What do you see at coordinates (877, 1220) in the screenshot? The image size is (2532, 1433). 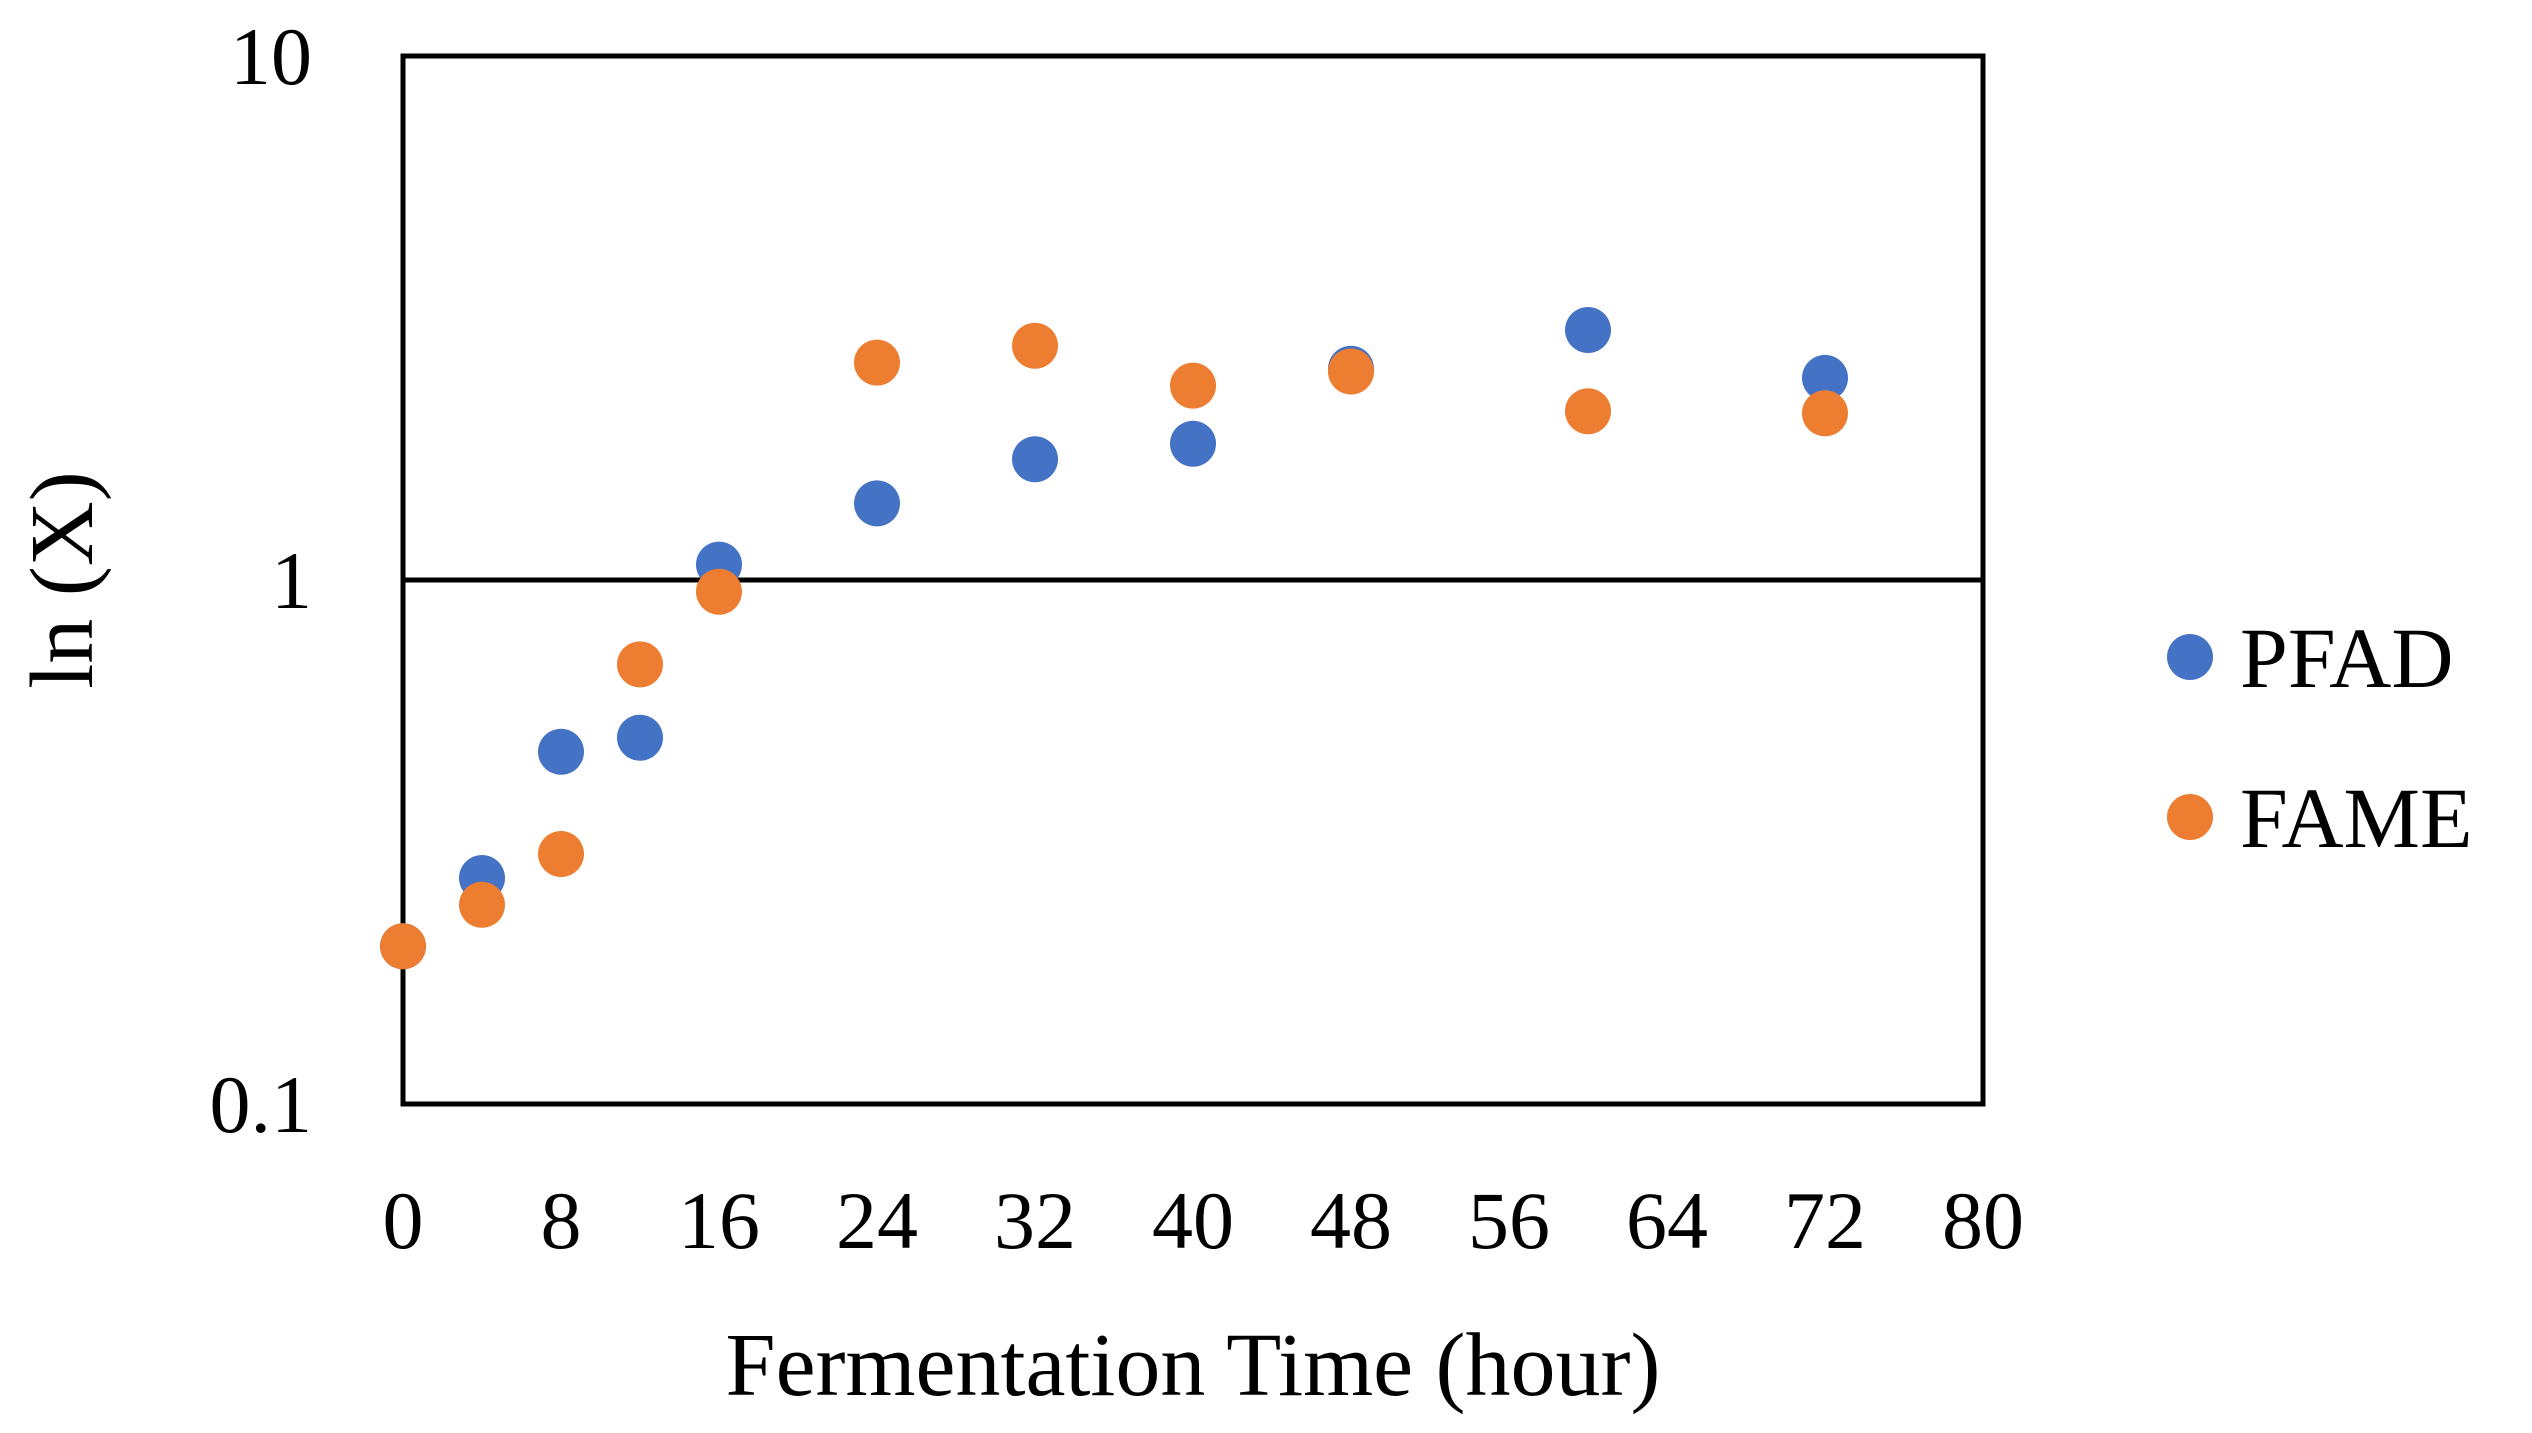 I see `x-tick-label-3: 24` at bounding box center [877, 1220].